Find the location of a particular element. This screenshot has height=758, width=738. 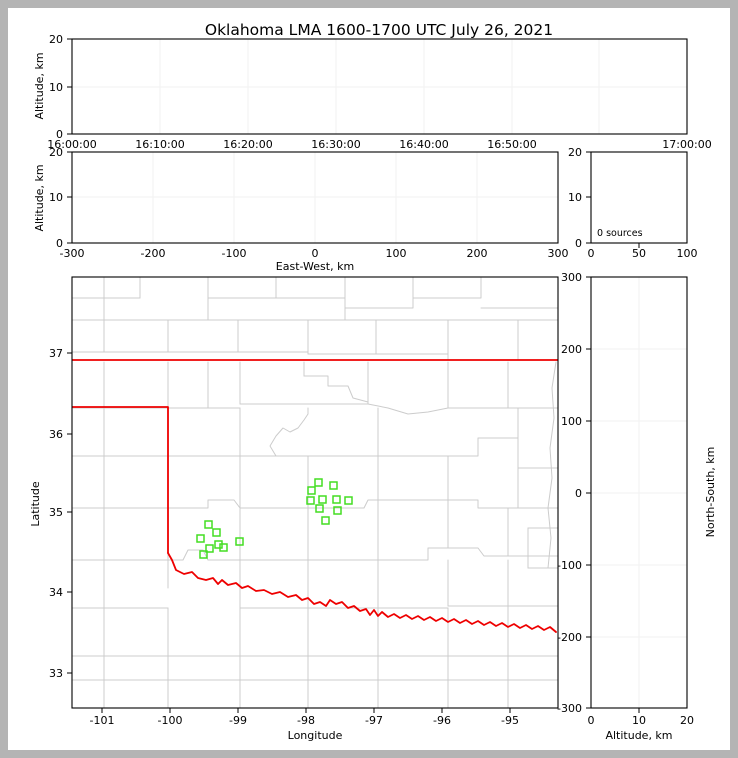

x-tick-label: 20 is located at coordinates (687, 720).